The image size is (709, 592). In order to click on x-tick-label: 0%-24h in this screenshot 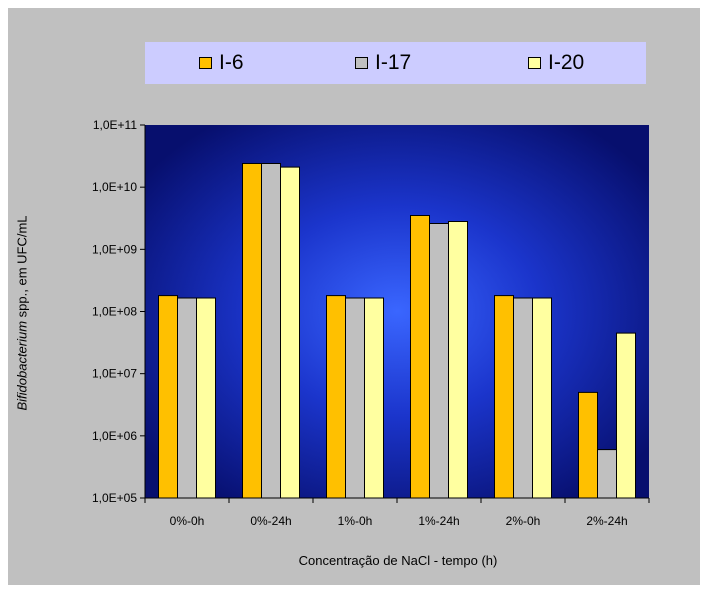, I will do `click(270, 521)`.